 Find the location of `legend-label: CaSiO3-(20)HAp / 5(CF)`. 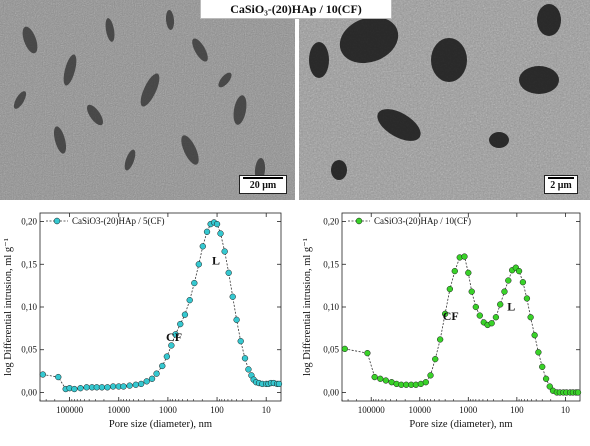

legend-label: CaSiO3-(20)HAp / 5(CF) is located at coordinates (118, 221).